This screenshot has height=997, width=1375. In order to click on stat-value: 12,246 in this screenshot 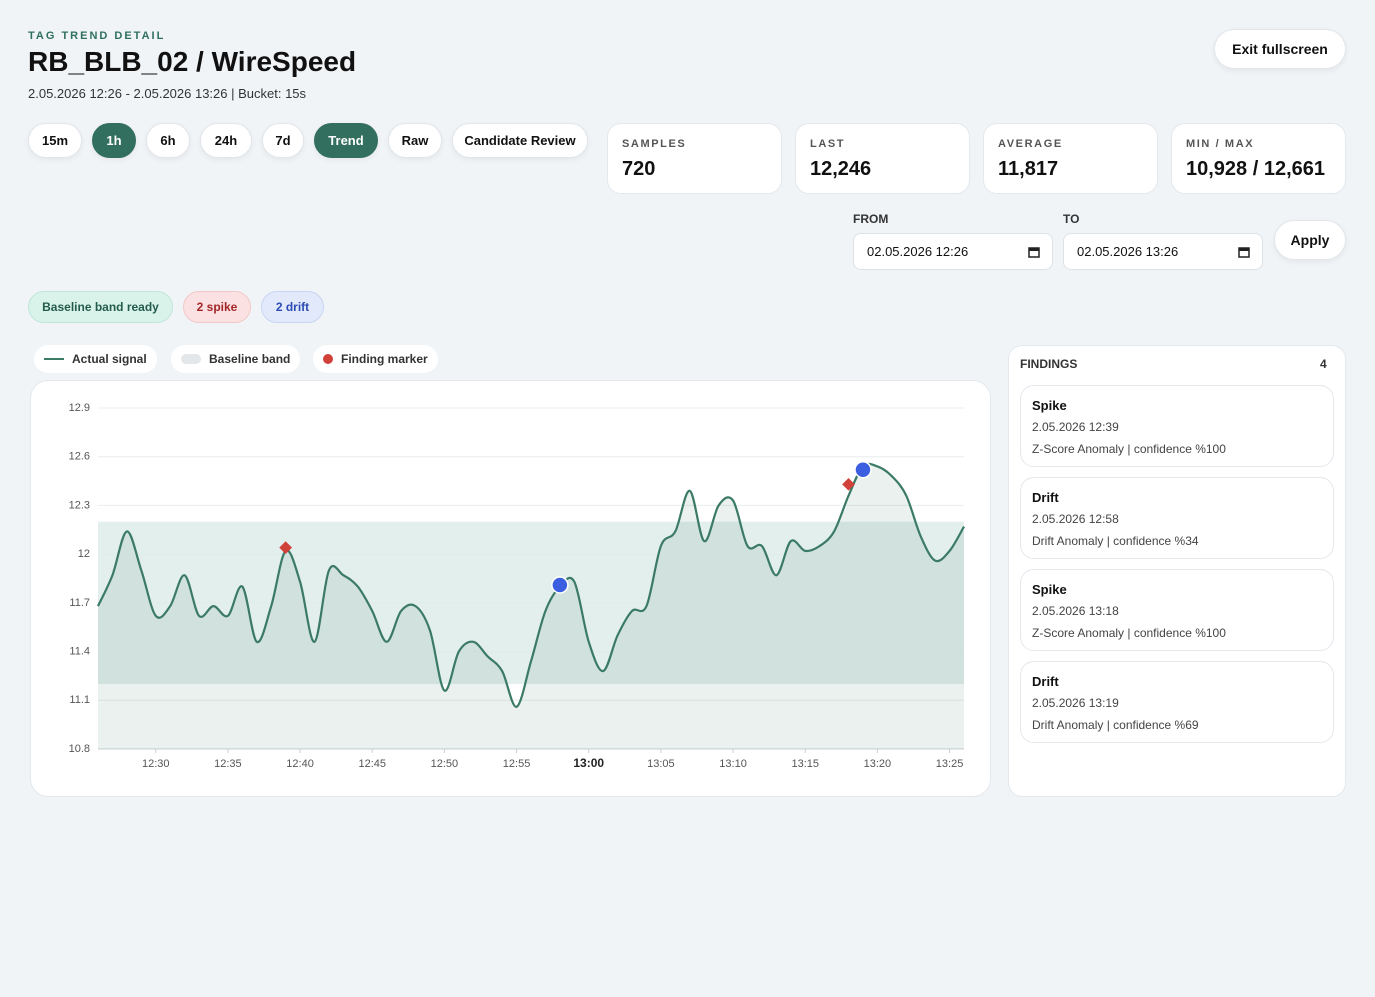, I will do `click(841, 169)`.